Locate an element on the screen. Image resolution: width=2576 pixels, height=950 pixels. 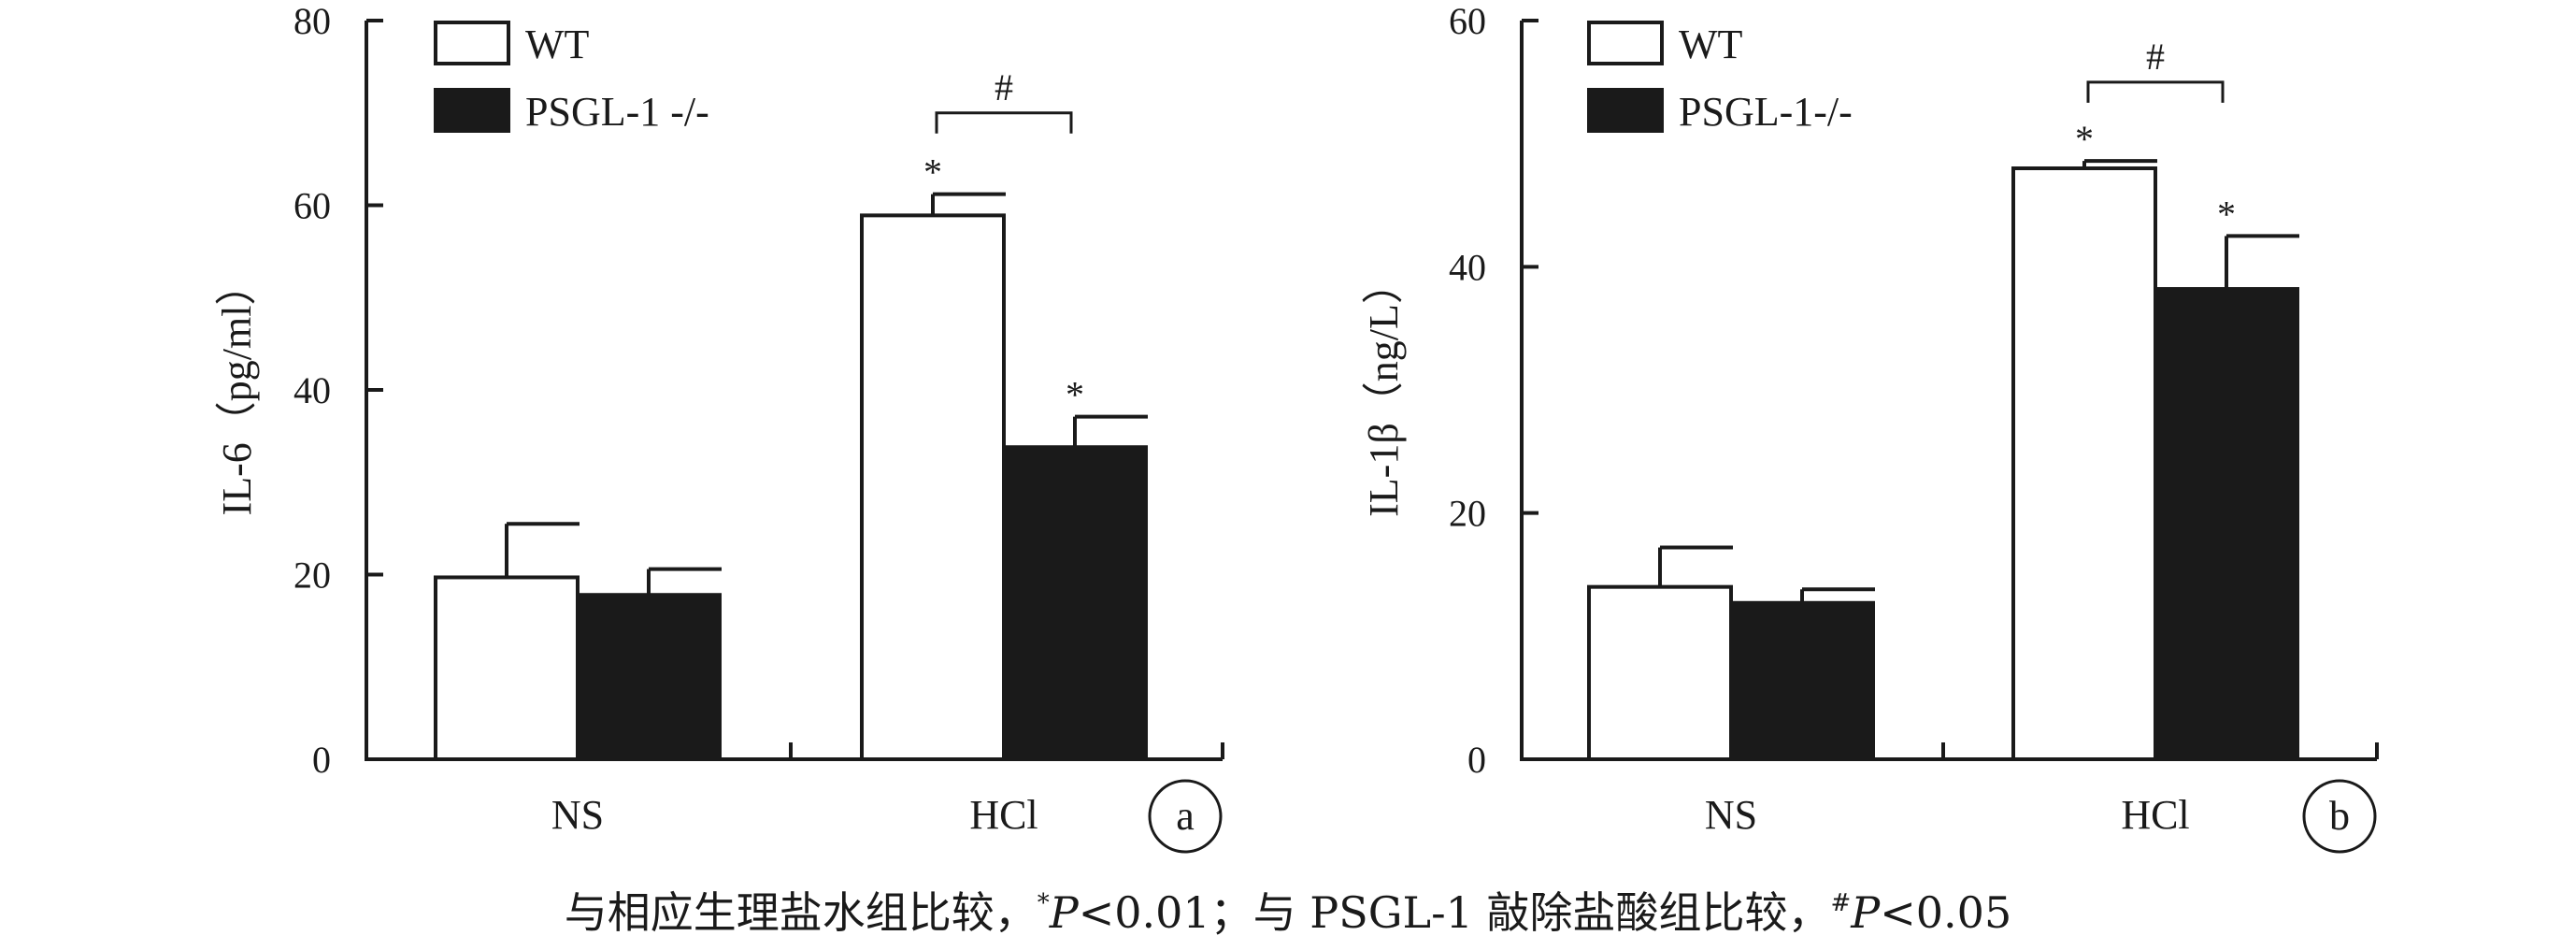
legend-label: PSGL-1-/- is located at coordinates (1766, 112).